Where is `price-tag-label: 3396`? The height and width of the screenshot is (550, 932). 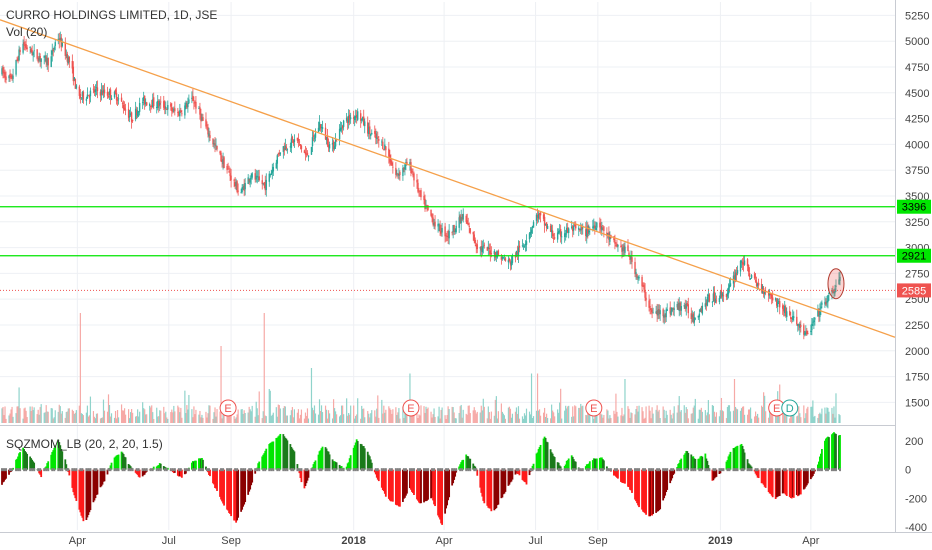
price-tag-label: 3396 is located at coordinates (914, 208).